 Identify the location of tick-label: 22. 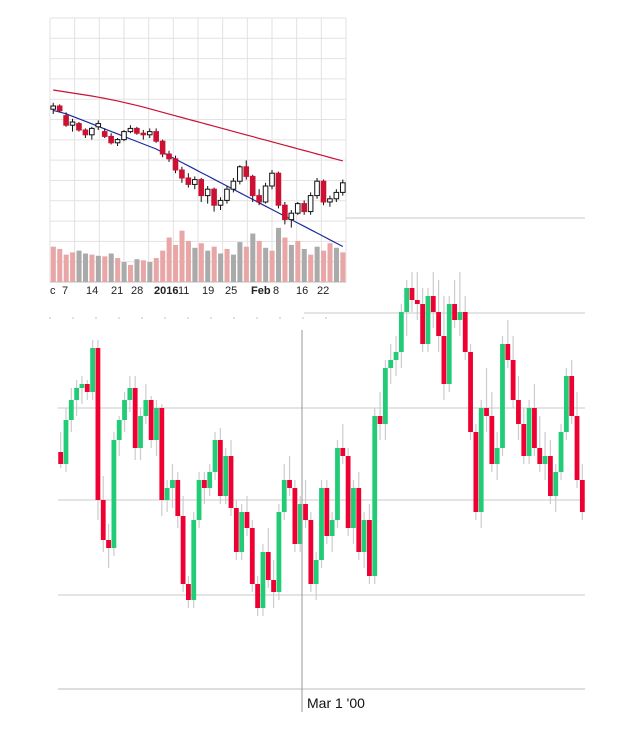
(323, 291).